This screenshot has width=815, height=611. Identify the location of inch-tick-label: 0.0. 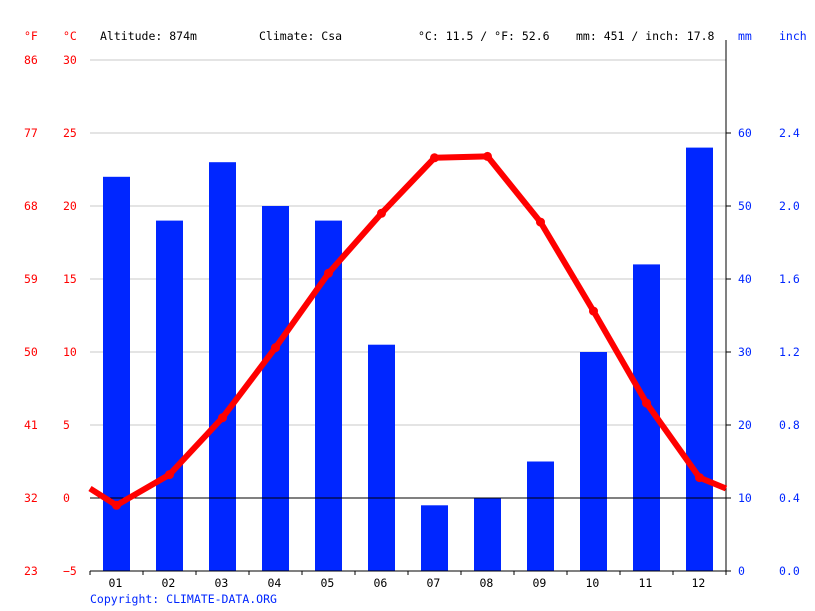
(789, 571).